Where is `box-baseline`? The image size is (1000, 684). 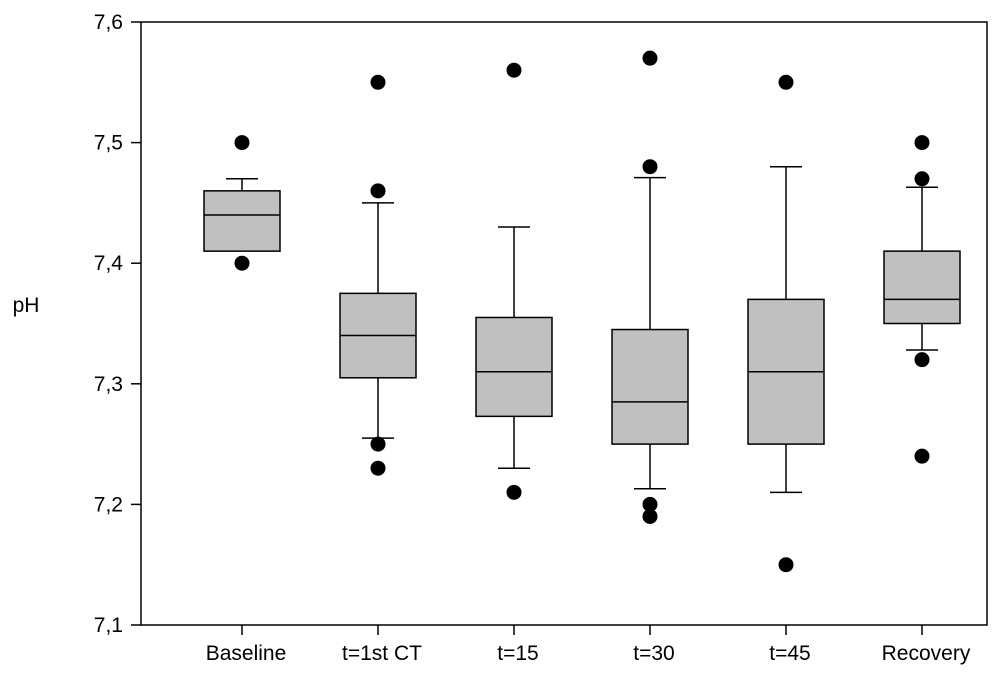
box-baseline is located at coordinates (242, 203).